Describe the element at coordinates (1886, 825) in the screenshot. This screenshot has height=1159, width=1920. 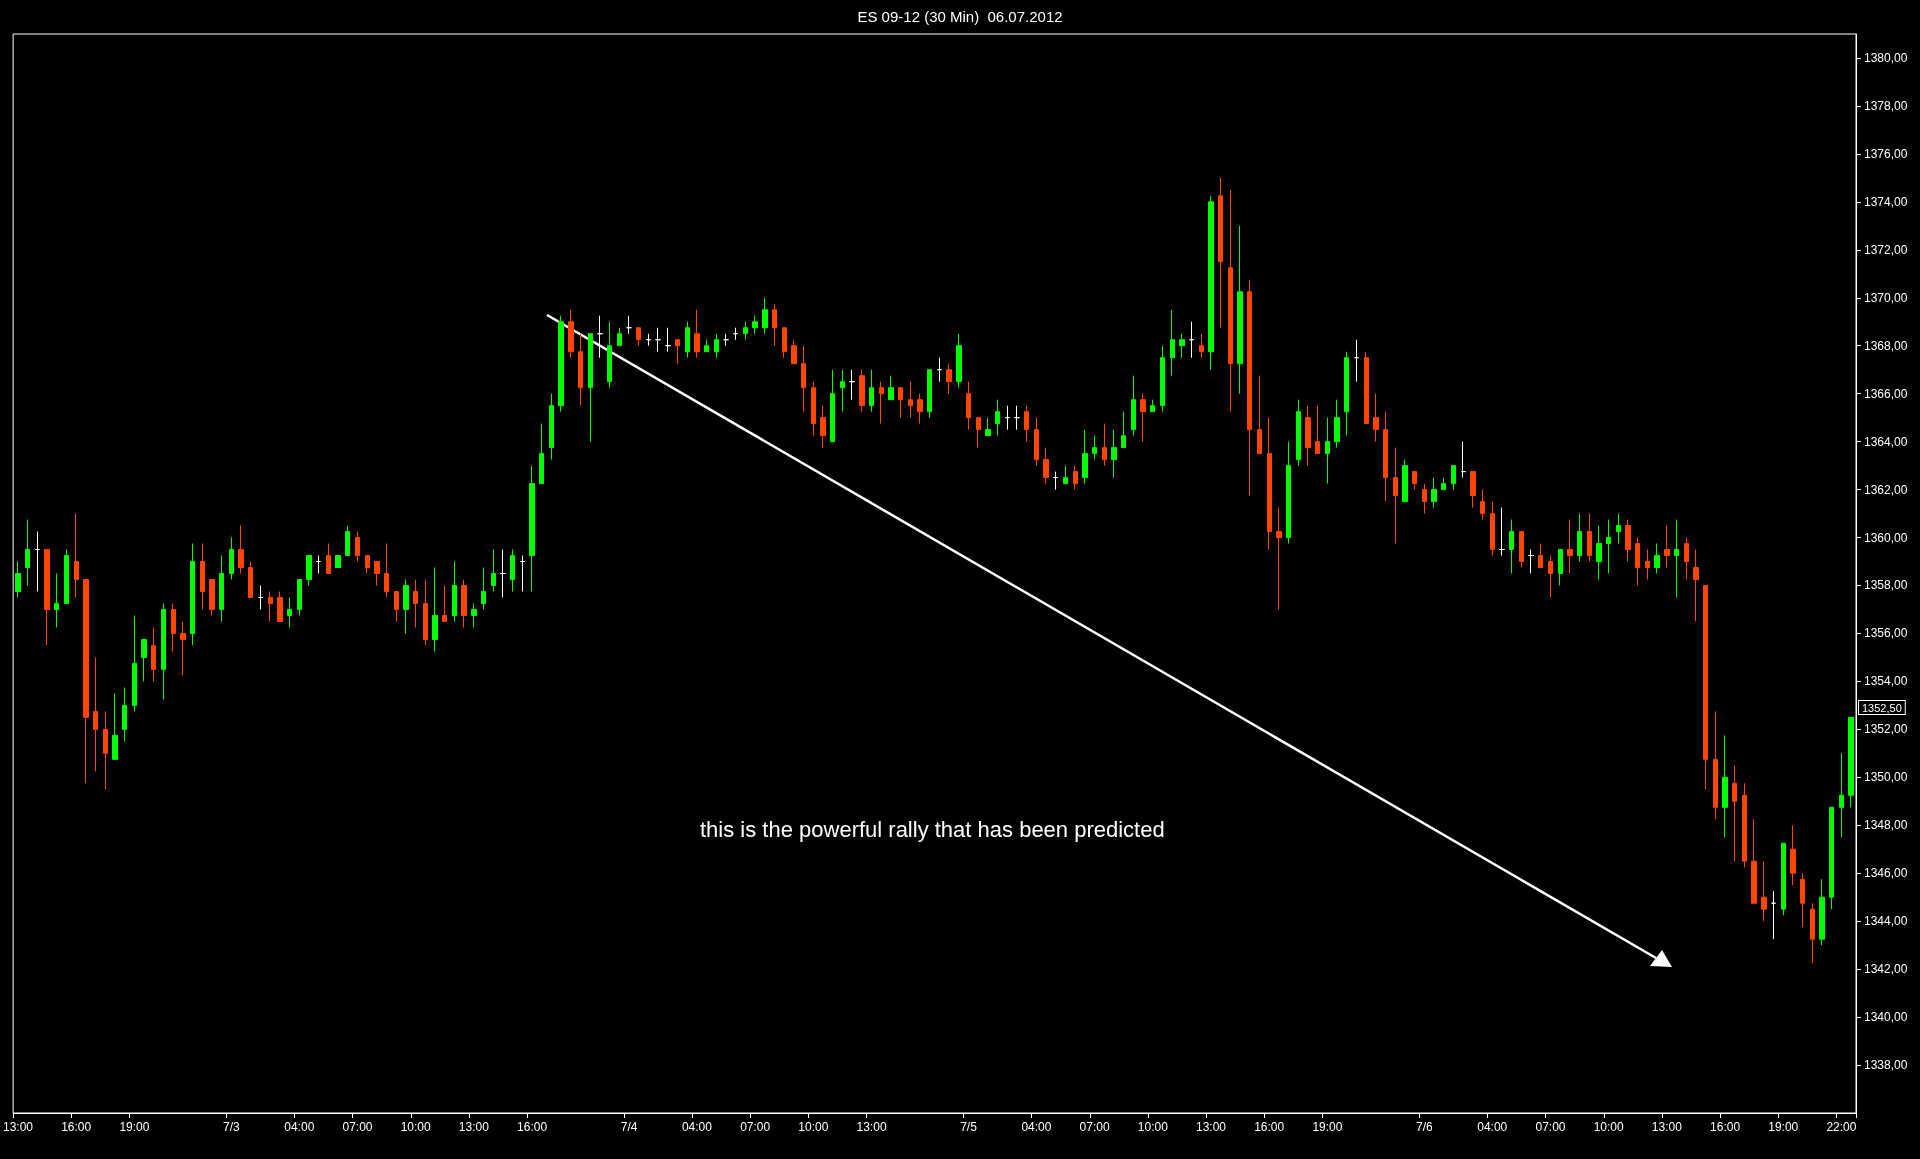
I see `y-tick-label: 1348,00` at that location.